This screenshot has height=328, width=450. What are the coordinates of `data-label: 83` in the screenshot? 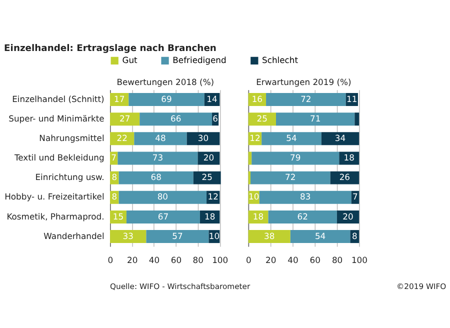 It's located at (305, 197).